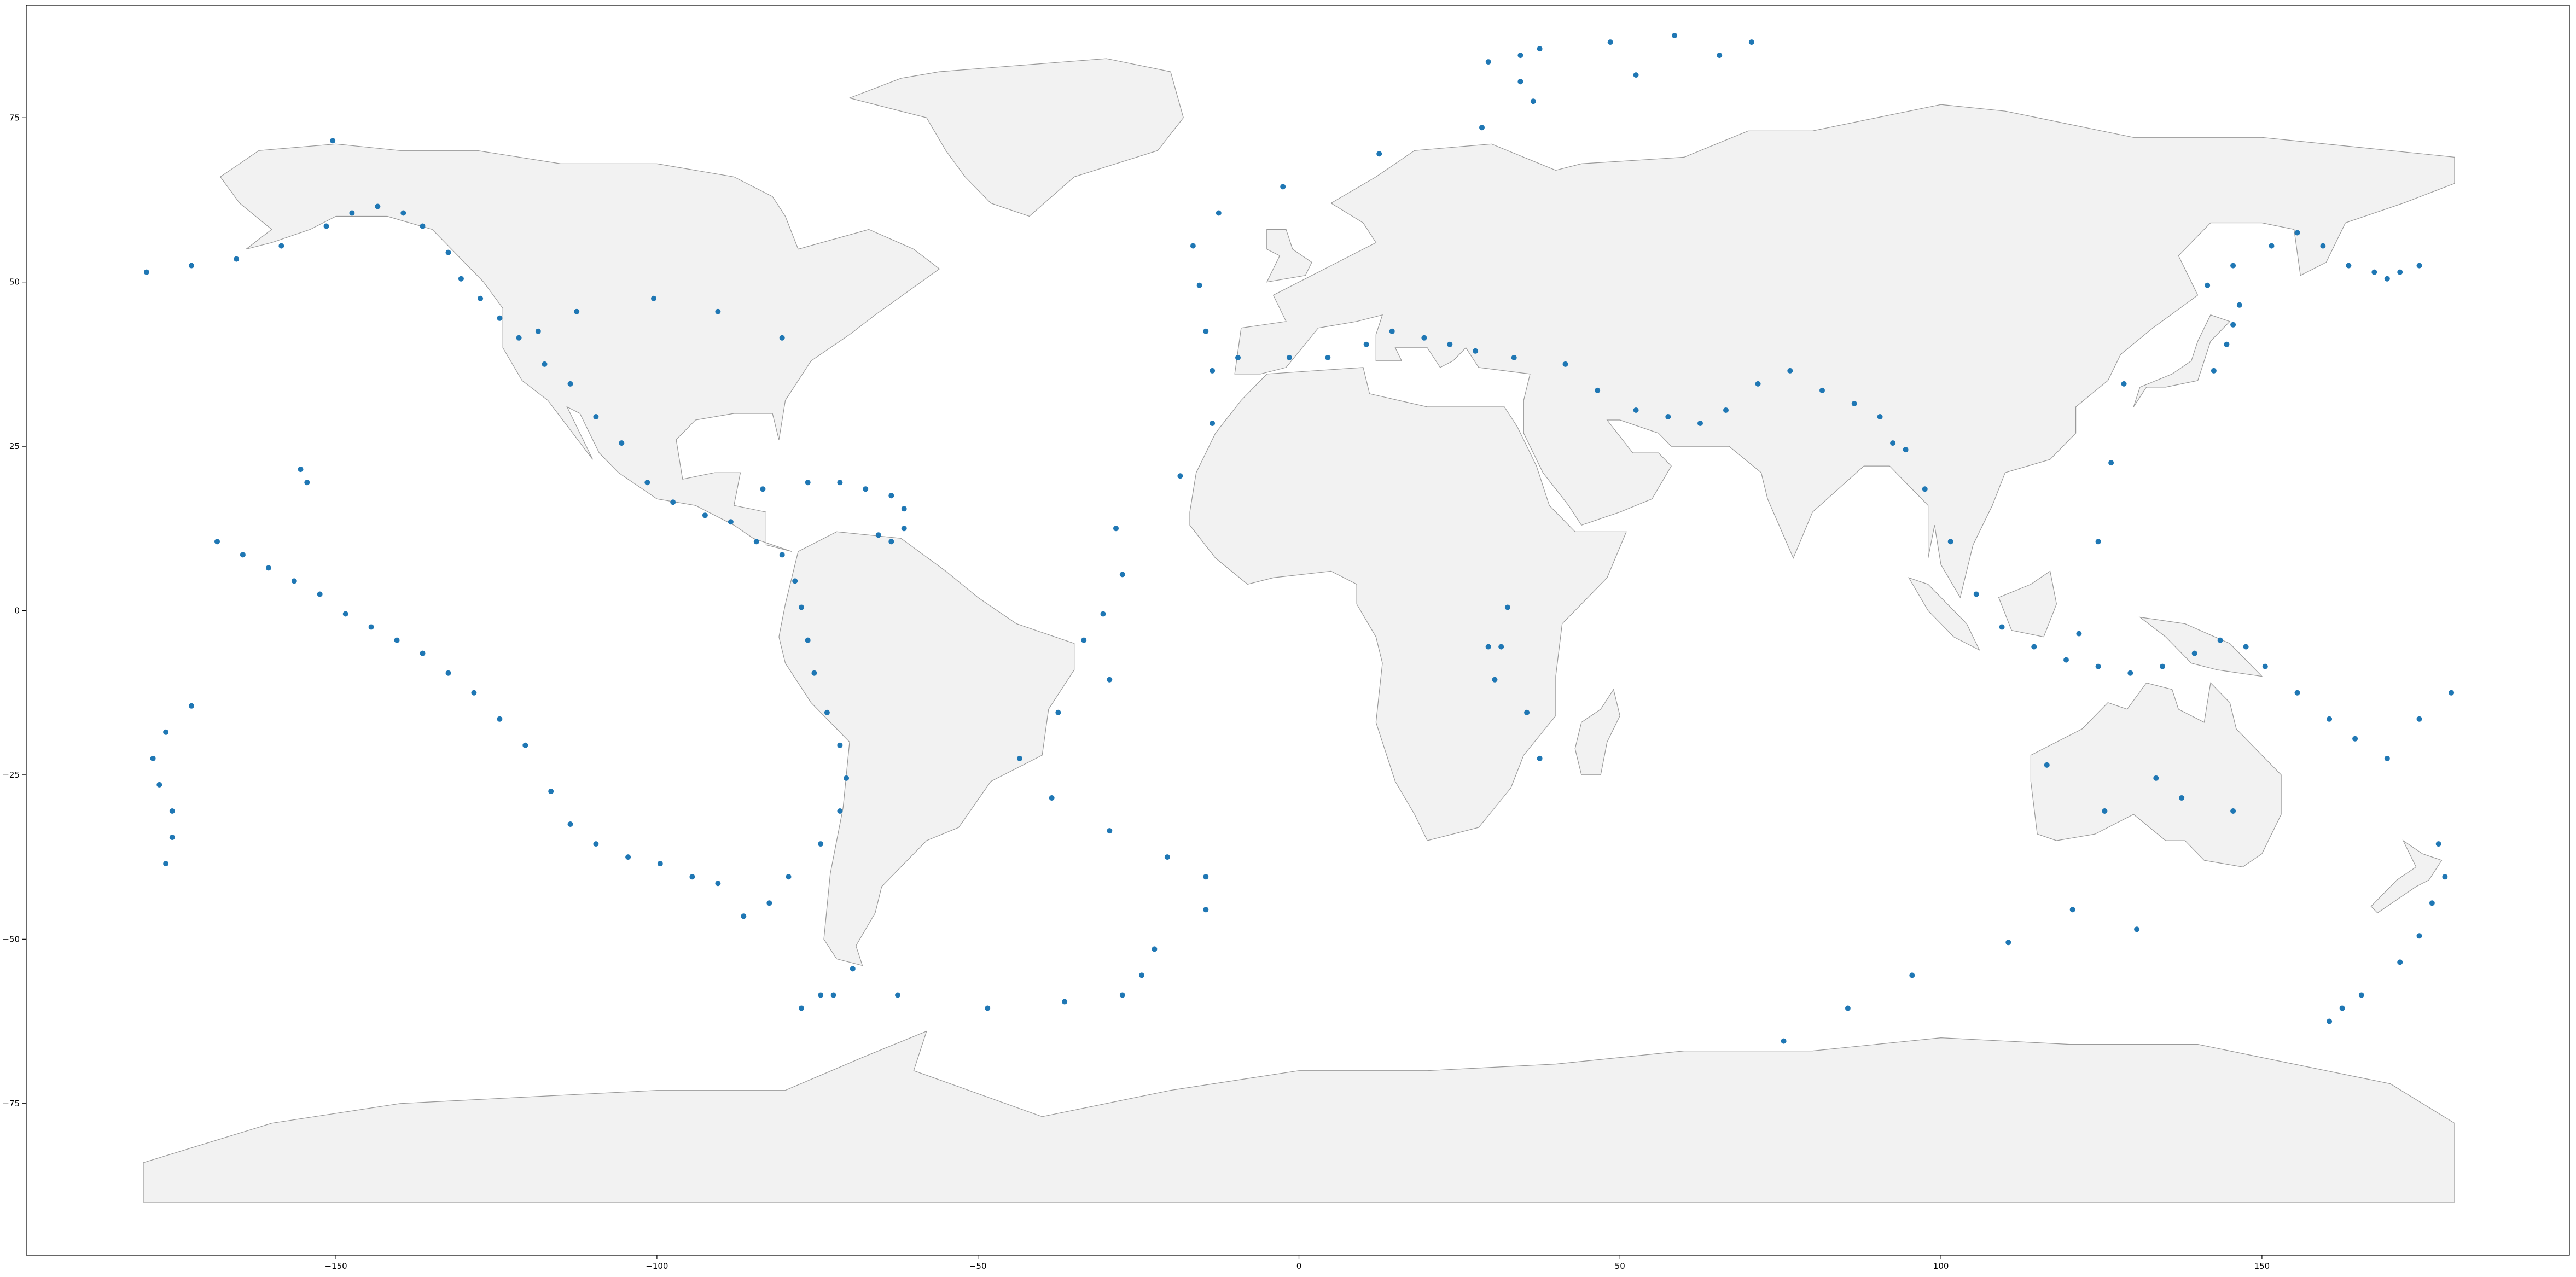  Describe the element at coordinates (657, 1266) in the screenshot. I see `x-tick-label: −100` at that location.